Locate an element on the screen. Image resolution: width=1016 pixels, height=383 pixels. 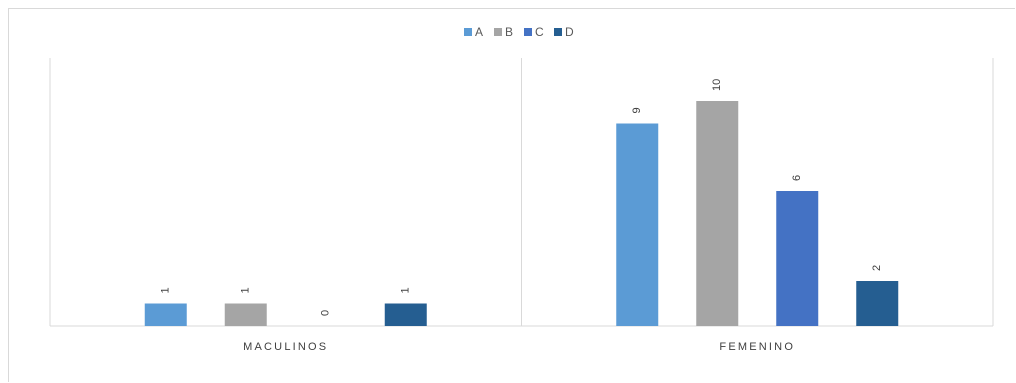
data-label: 6 is located at coordinates (797, 178).